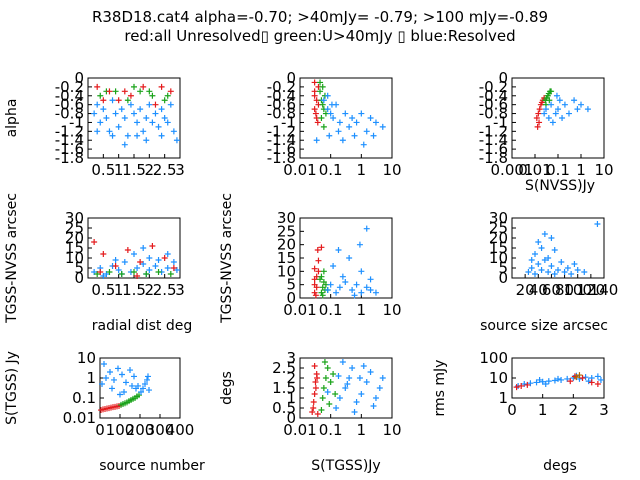 The image size is (640, 480). Describe the element at coordinates (299, 310) in the screenshot. I see `x-tick-label: 0.01` at that location.